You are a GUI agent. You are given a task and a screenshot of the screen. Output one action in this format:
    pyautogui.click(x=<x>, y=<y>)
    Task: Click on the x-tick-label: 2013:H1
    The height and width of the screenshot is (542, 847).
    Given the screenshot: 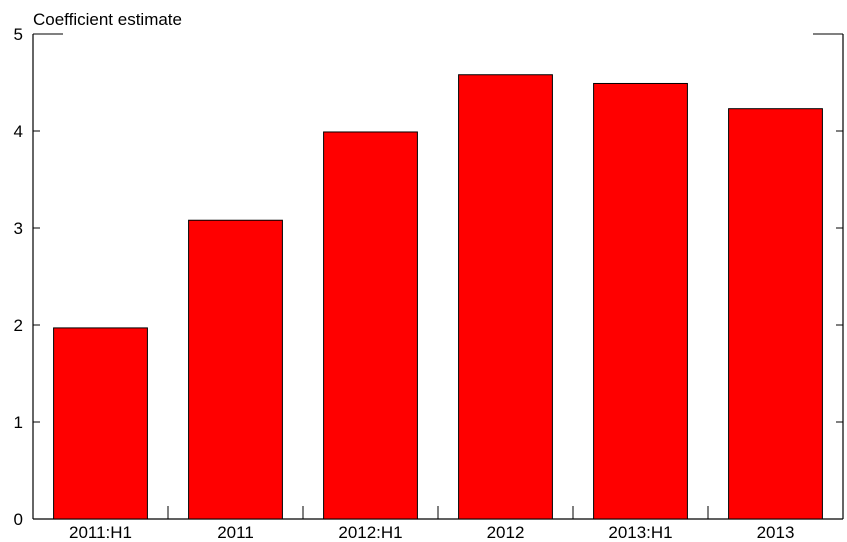 What is the action you would take?
    pyautogui.click(x=640, y=532)
    